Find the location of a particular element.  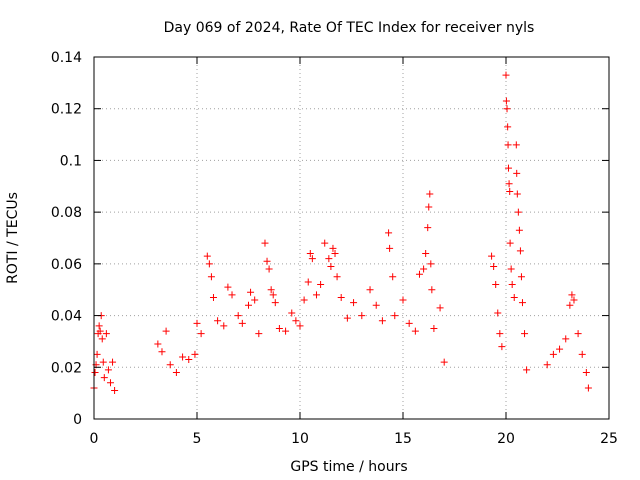

y-tick-label: 0 is located at coordinates (77, 420).